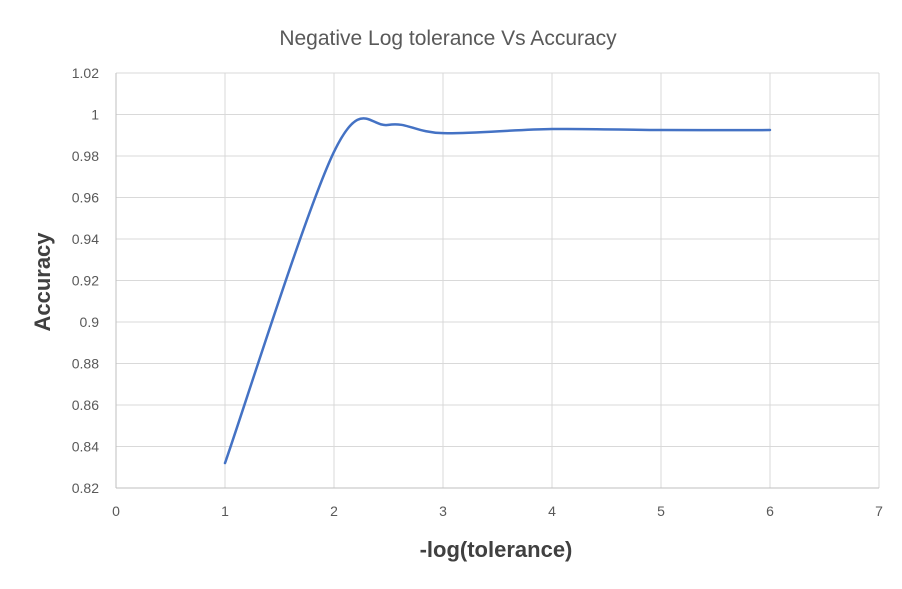 The width and height of the screenshot is (902, 589). What do you see at coordinates (85, 198) in the screenshot?
I see `y-tick-label: 0.96` at bounding box center [85, 198].